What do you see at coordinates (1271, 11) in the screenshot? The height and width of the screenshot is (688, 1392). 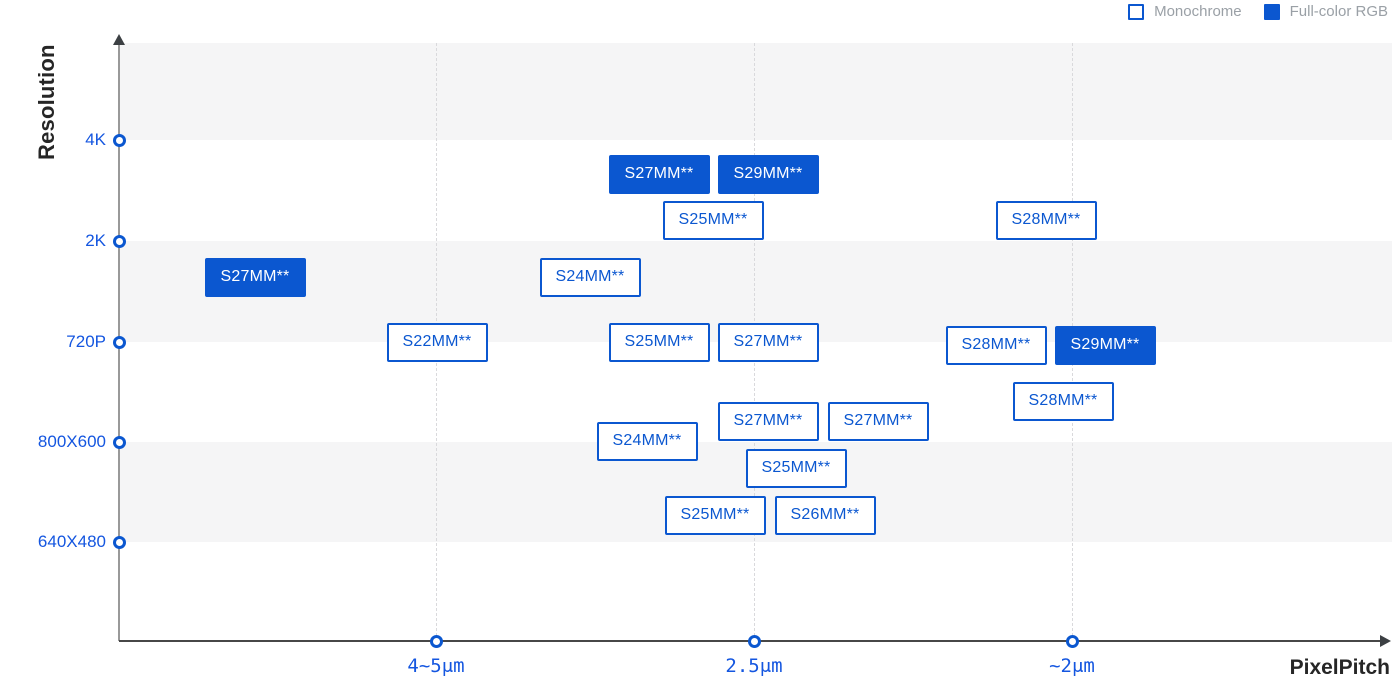 I see `full-color-swatch-icon` at bounding box center [1271, 11].